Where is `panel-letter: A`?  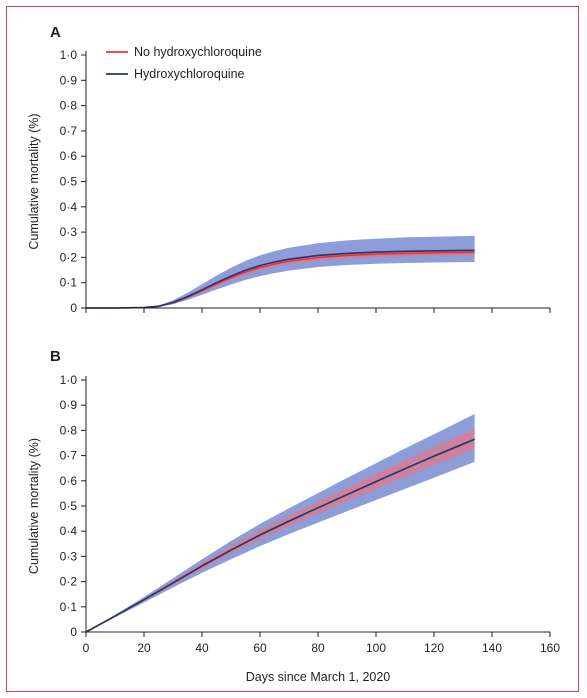
panel-letter: A is located at coordinates (55, 32).